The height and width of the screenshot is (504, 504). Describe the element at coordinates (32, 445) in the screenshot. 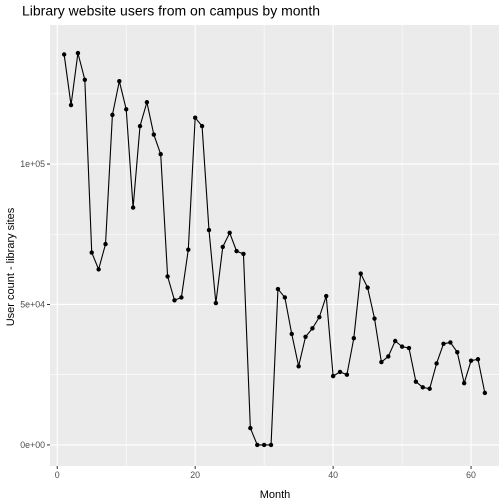

I see `y-tick-label: 0e+00` at that location.